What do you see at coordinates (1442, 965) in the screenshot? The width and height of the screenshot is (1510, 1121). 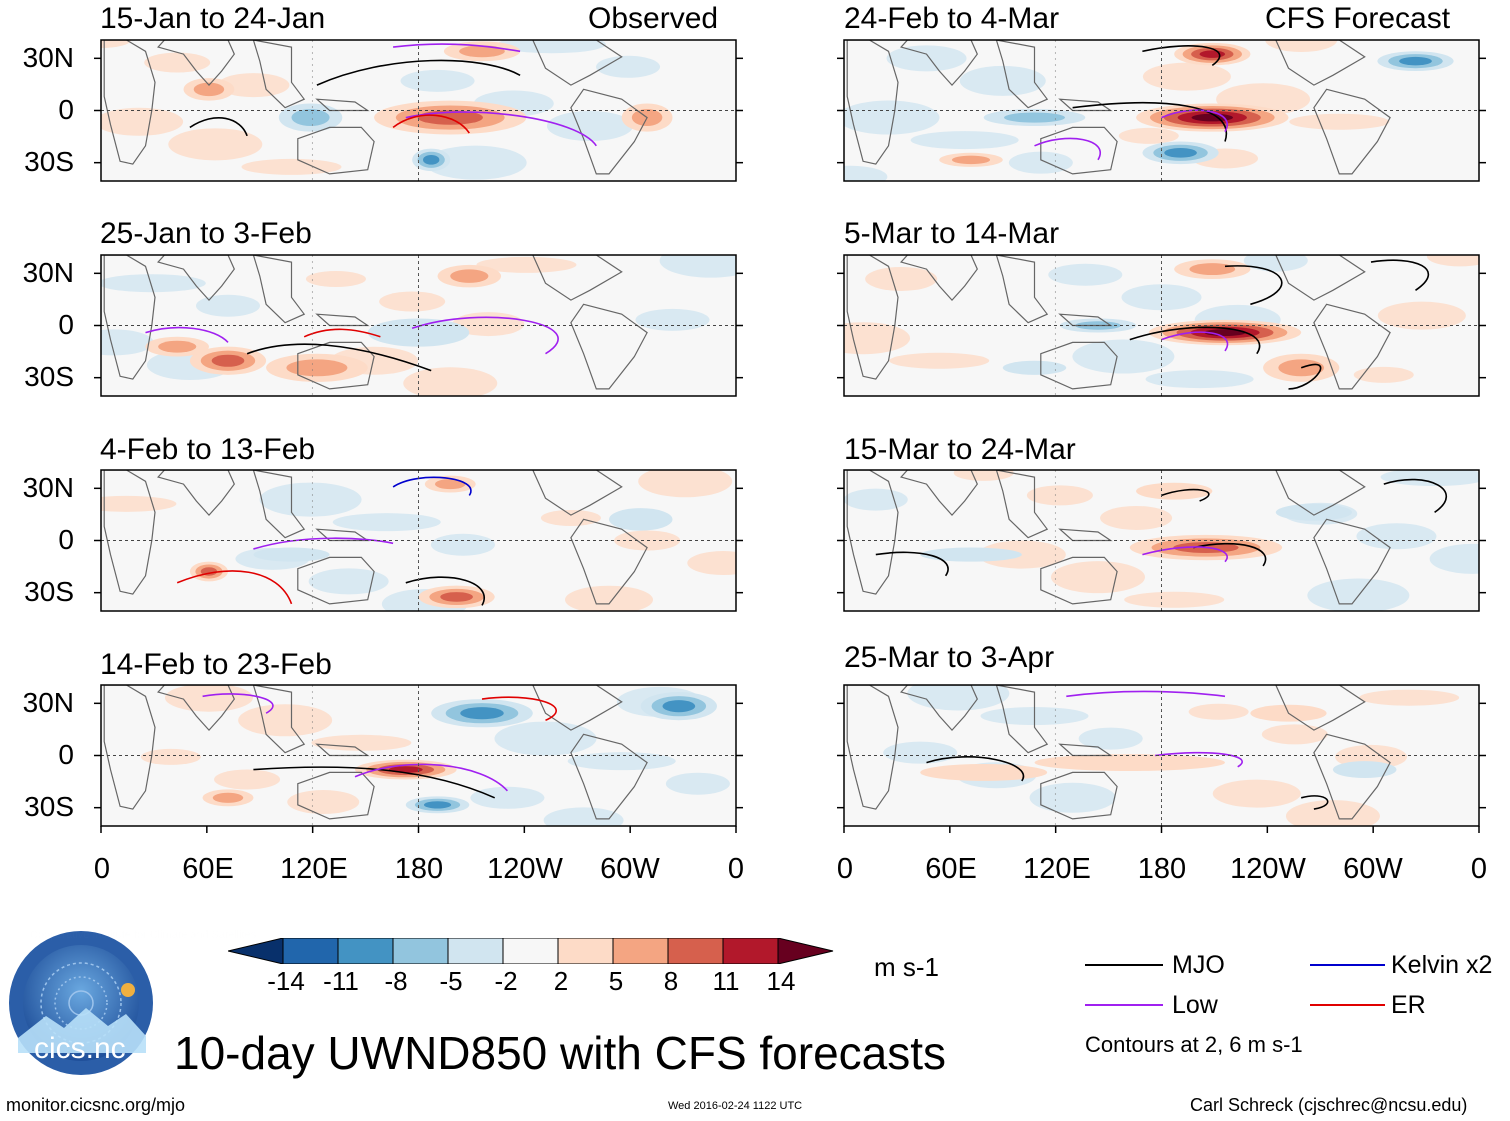 I see `legend-kelvin-label: Kelvin x2` at bounding box center [1442, 965].